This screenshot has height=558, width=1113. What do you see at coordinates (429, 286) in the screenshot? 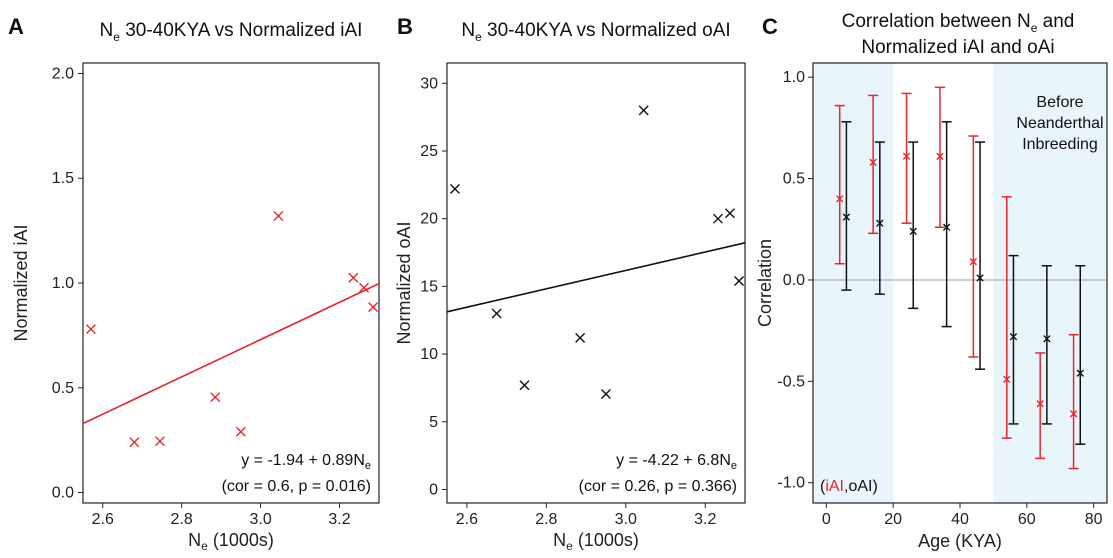
I see `y-tick-label: 15` at bounding box center [429, 286].